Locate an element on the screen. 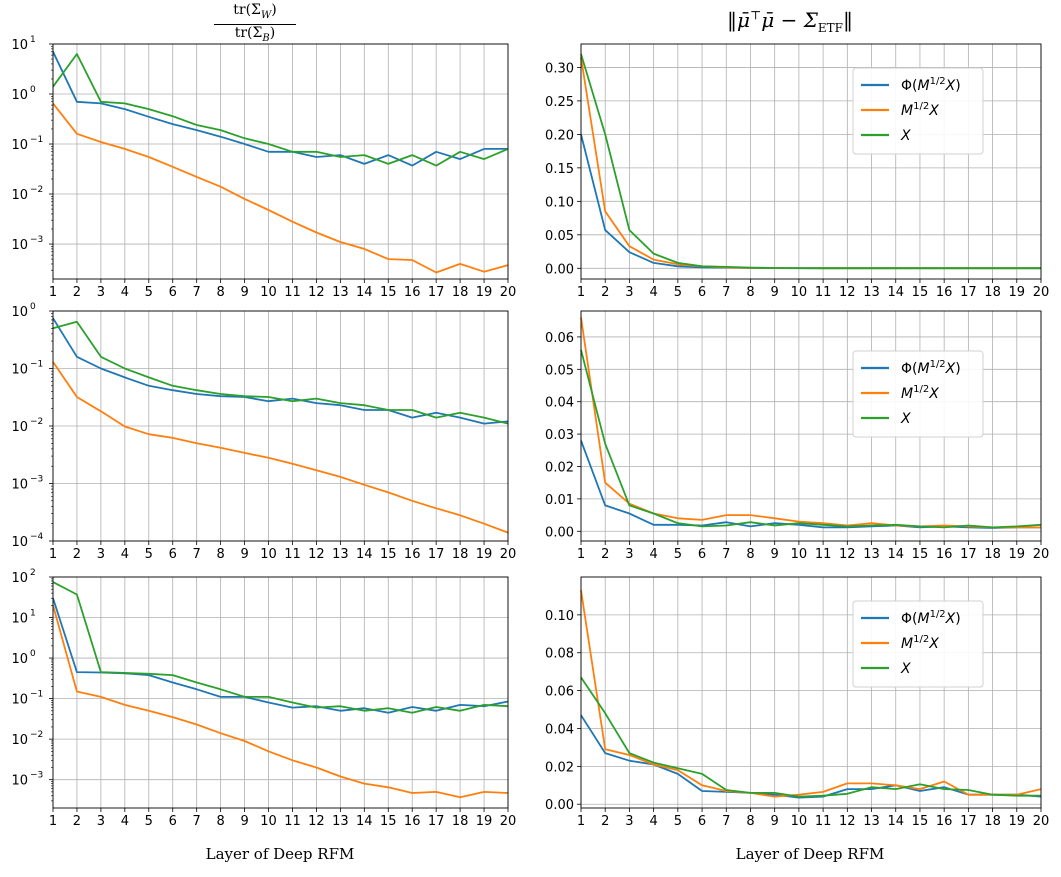 This screenshot has width=1061, height=877. y-tick-exponent: 2 is located at coordinates (33, 573).